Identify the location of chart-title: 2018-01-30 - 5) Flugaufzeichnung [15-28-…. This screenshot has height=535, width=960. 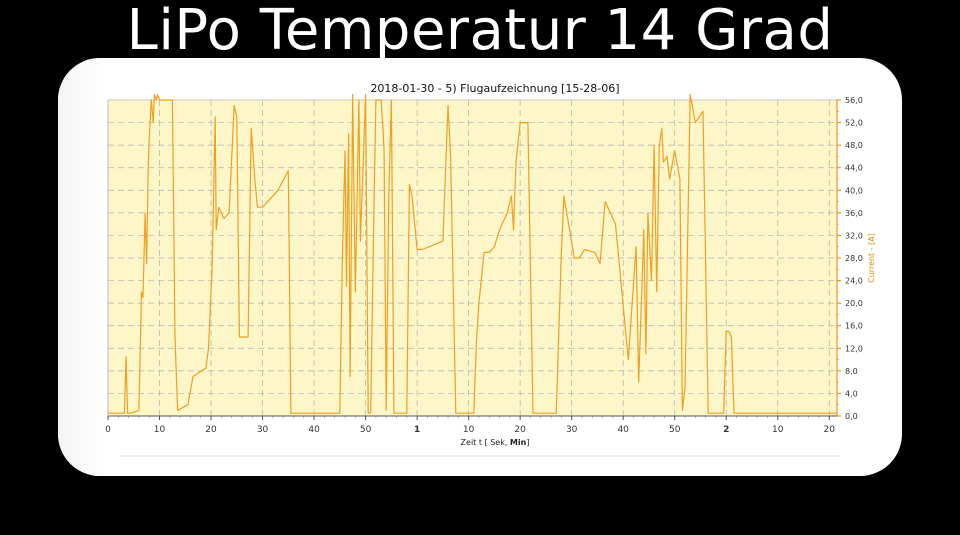
(494, 88).